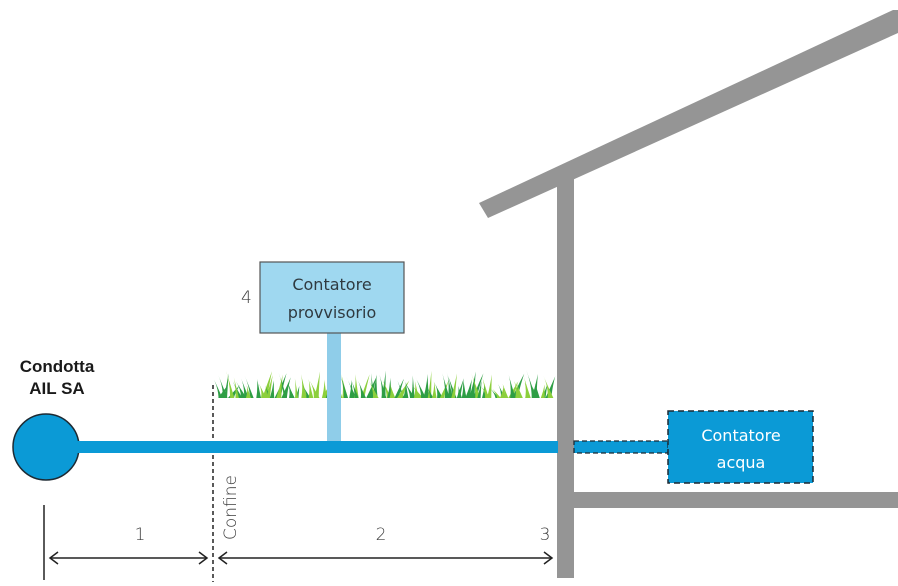 The image size is (898, 586). Describe the element at coordinates (57, 366) in the screenshot. I see `main-pipe-label-line1: Condotta` at that location.